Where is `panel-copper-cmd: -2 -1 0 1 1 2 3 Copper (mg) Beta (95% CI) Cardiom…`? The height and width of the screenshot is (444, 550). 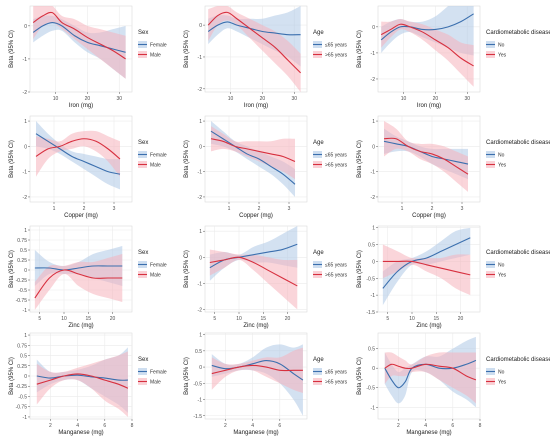
panel-copper-cmd: -2 -1 0 1 1 2 3 Copper (mg) Beta (95% CI) Cardiom… is located at coordinates (453, 167).